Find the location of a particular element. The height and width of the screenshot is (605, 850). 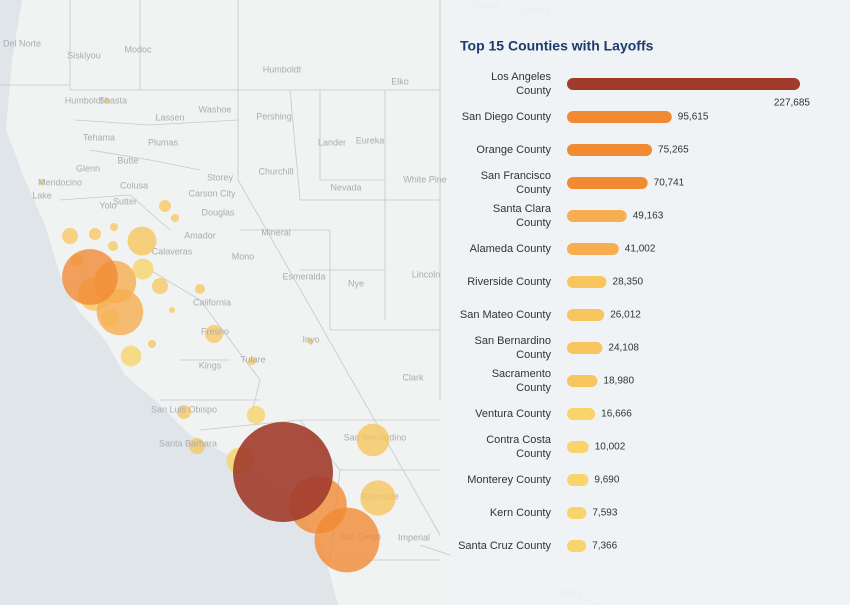

value-label: 49,163 is located at coordinates (648, 216).